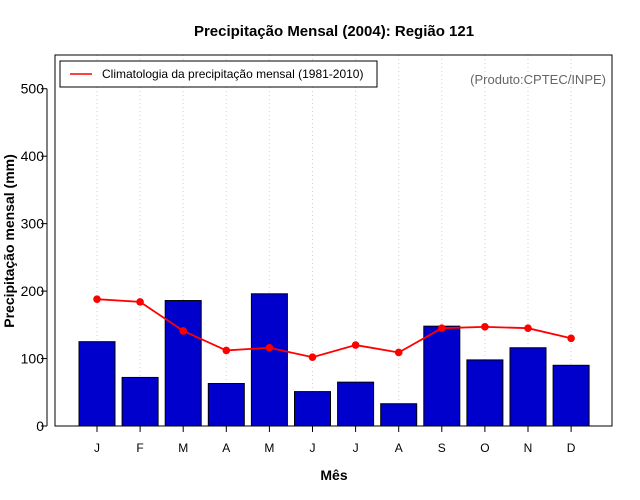 The width and height of the screenshot is (640, 500). Describe the element at coordinates (34, 257) in the screenshot. I see `y-axis: 0 100 200 300 400 500` at that location.